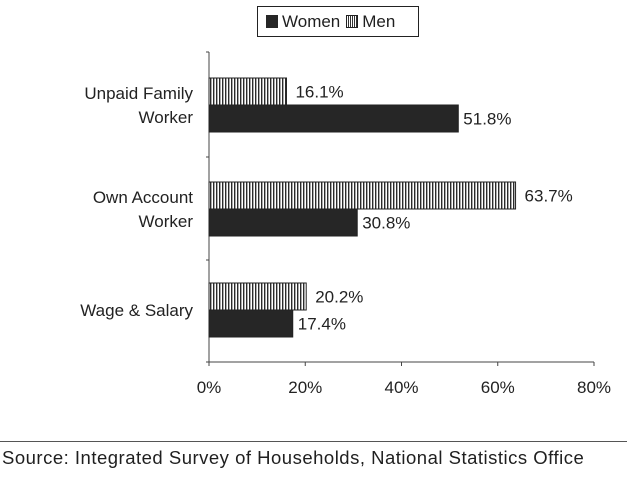  I want to click on data-label-men-0: 16.1%, so click(319, 92).